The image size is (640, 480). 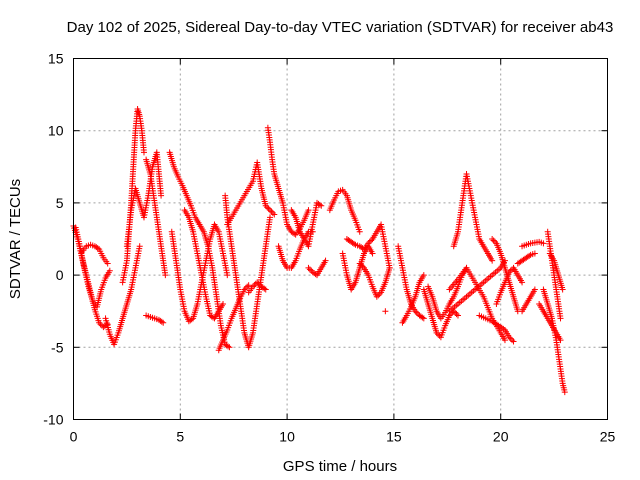 What do you see at coordinates (501, 437) in the screenshot?
I see `x-tick-label: 20` at bounding box center [501, 437].